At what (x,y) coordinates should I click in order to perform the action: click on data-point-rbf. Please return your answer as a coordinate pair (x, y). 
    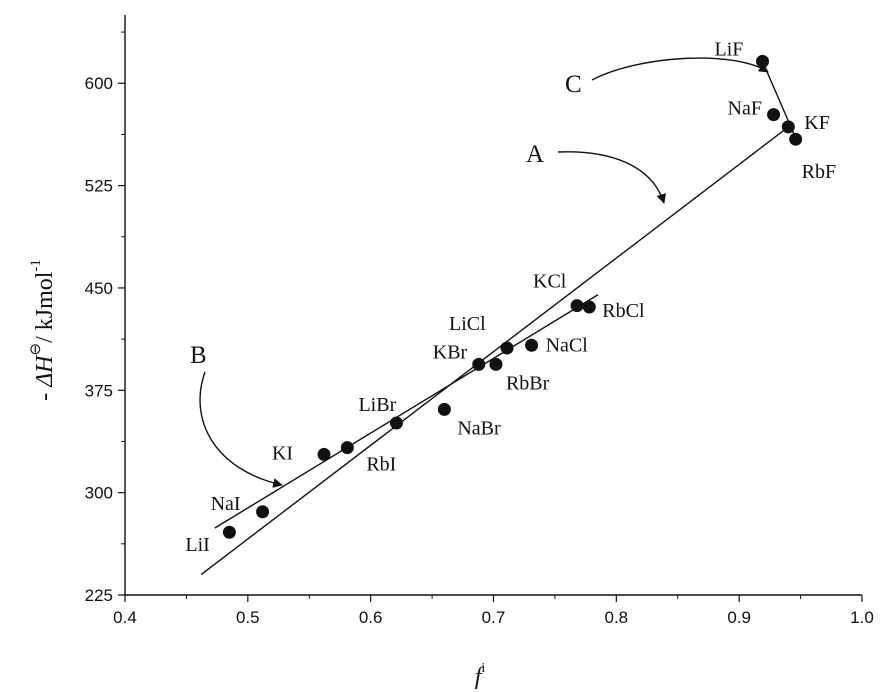
    Looking at the image, I should click on (796, 139).